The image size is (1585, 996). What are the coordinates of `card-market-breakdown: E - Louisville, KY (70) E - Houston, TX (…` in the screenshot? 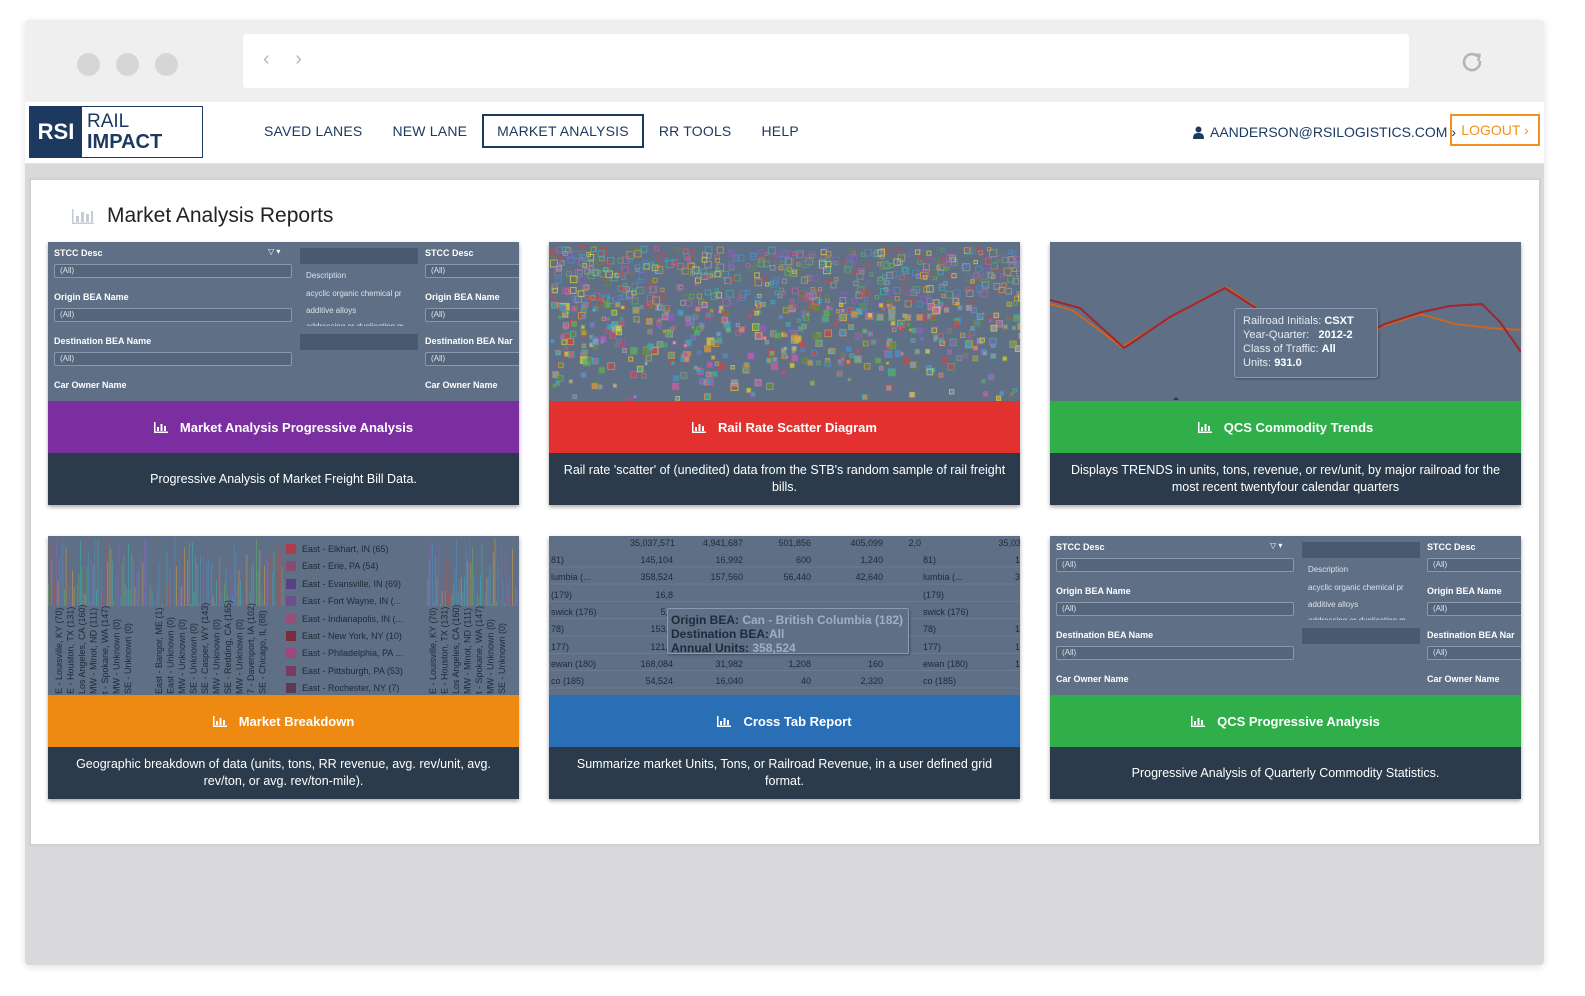 It's located at (283, 667).